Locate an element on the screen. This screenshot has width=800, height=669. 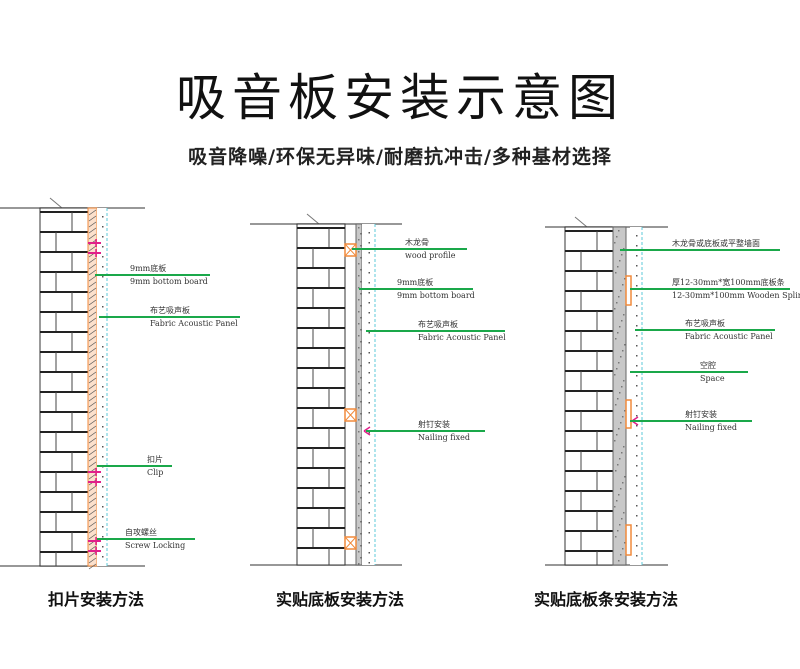
p2-bottom-board-label-cn: 9mm底板 is located at coordinates (415, 282).